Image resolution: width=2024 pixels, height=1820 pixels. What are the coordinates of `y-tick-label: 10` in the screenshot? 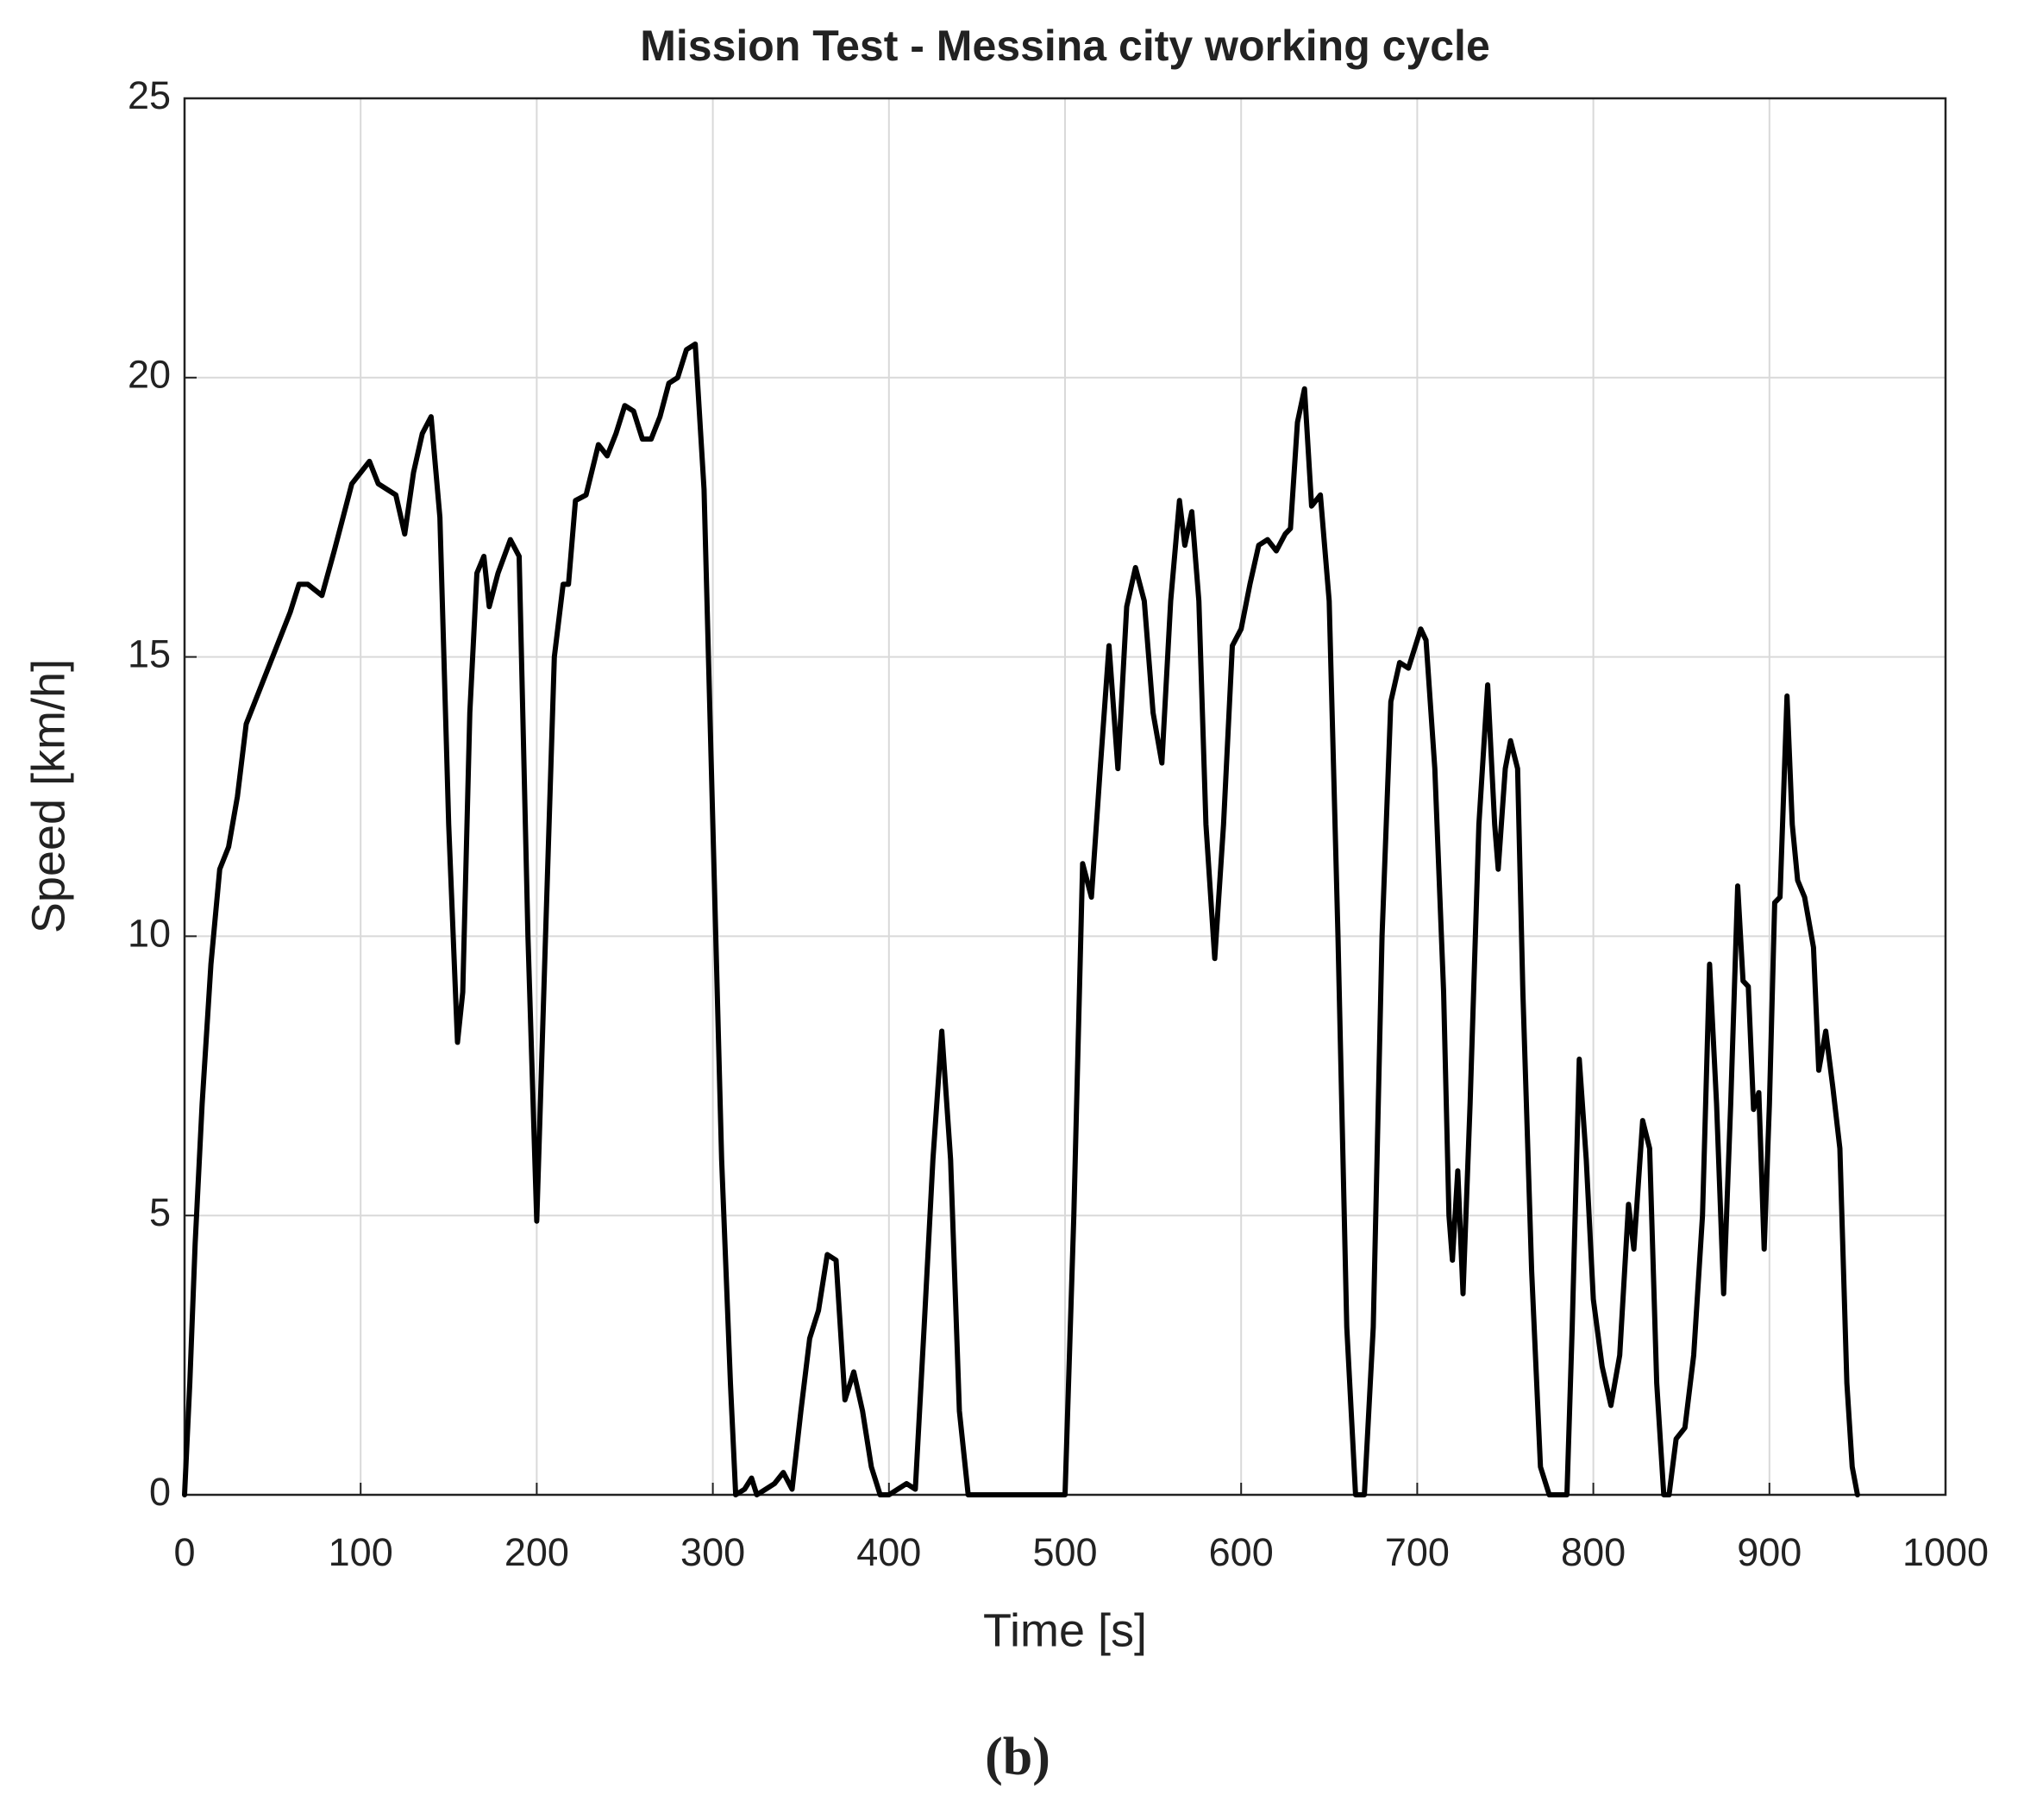 It's located at (149, 933).